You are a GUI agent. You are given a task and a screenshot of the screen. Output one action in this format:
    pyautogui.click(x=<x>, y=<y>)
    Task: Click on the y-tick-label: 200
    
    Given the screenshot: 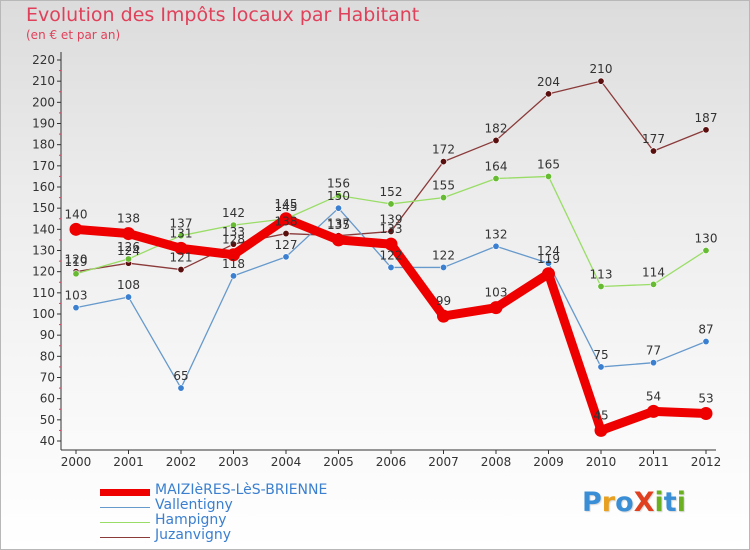 What is the action you would take?
    pyautogui.click(x=43, y=102)
    